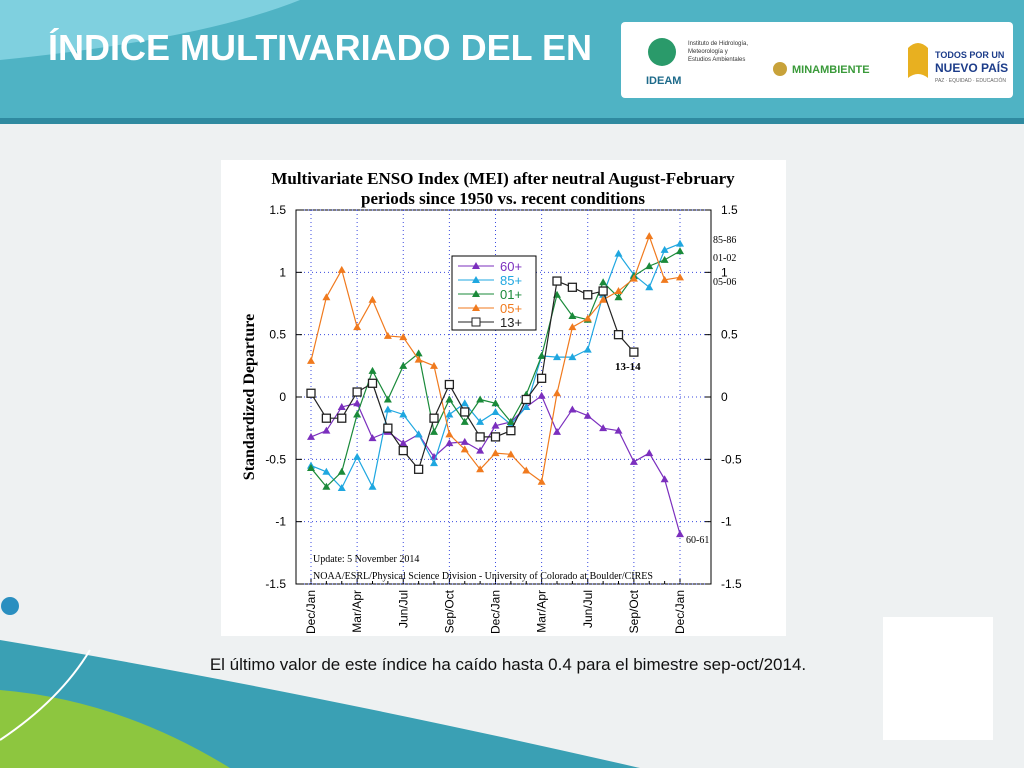 The image size is (1024, 768). I want to click on legend-label: 05+, so click(511, 308).